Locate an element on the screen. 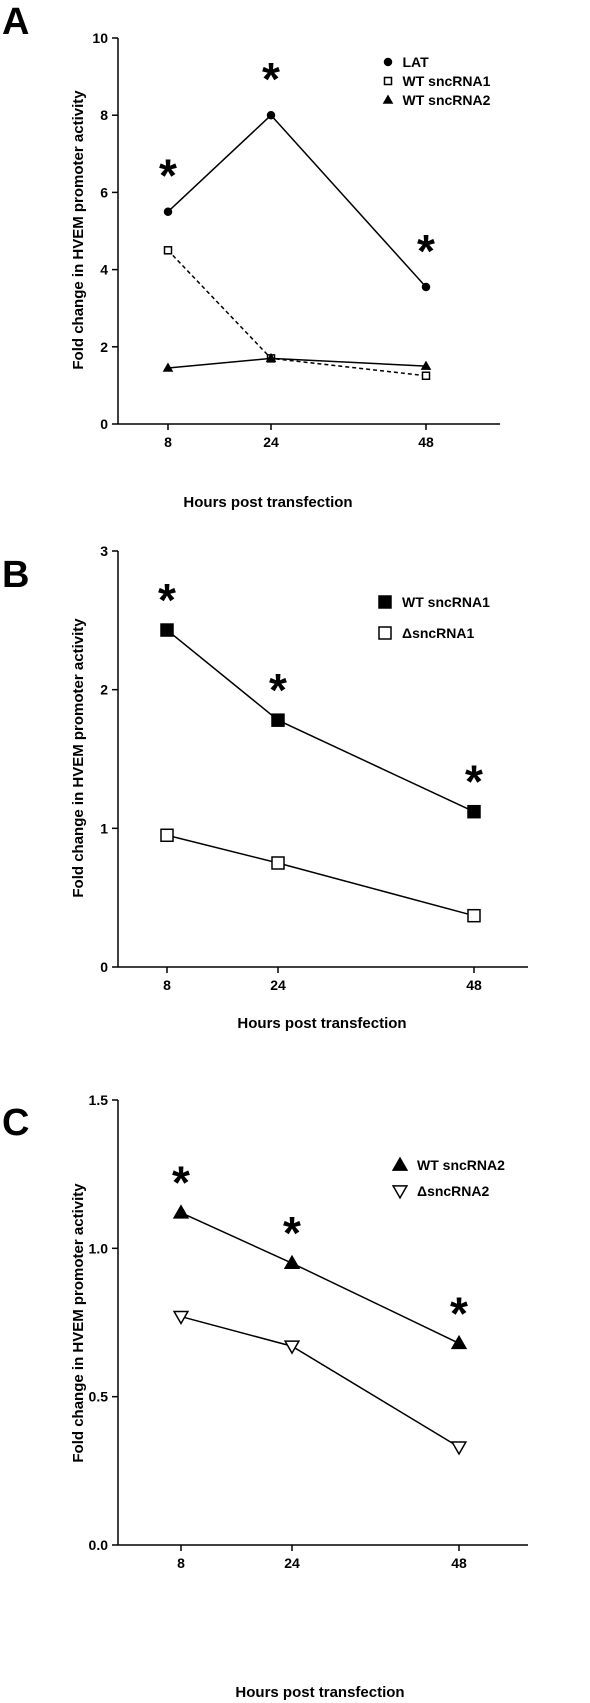 This screenshot has width=590, height=1703. panel-b-legend-item: WT sncRNA1 is located at coordinates (434, 602).